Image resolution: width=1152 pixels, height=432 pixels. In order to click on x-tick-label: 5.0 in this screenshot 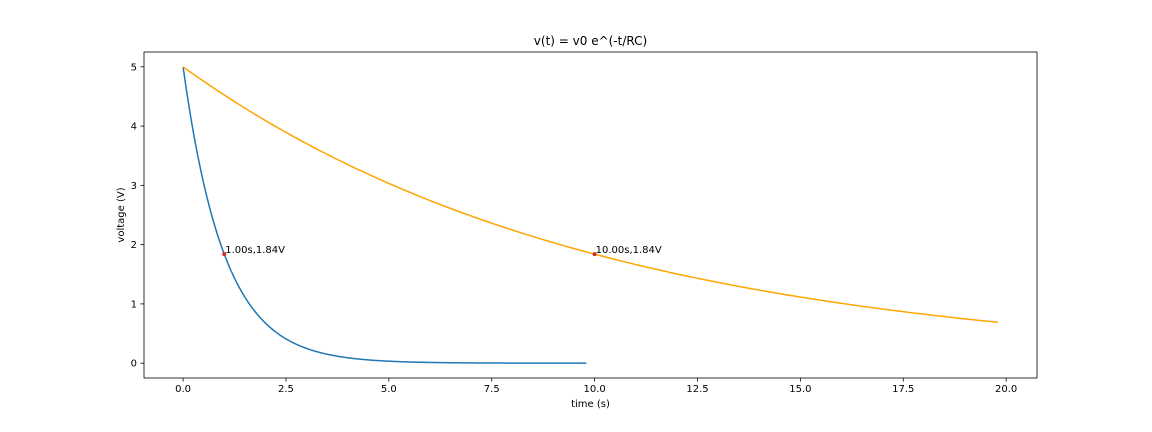, I will do `click(389, 389)`.